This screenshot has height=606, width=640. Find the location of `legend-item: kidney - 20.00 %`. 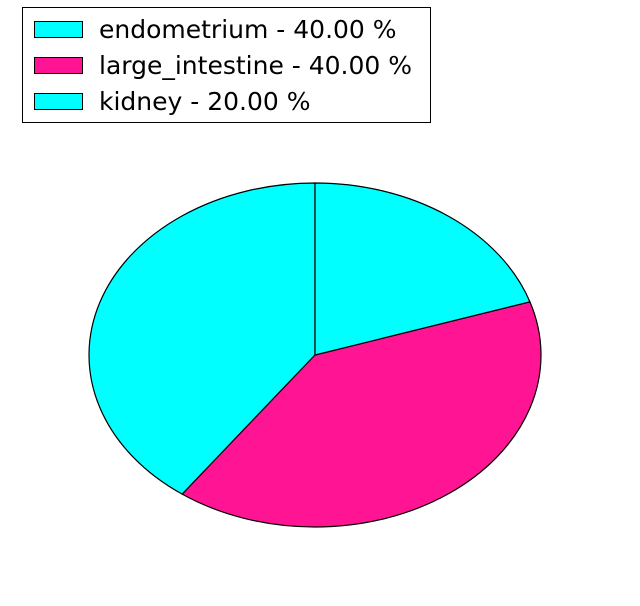

legend-item: kidney - 20.00 % is located at coordinates (217, 101).